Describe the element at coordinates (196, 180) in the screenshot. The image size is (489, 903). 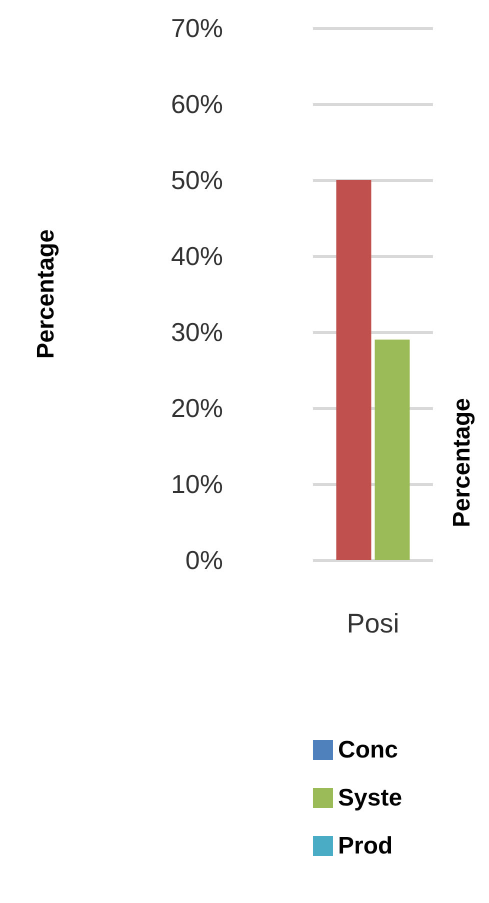
I see `y-tick-label: 50%` at that location.